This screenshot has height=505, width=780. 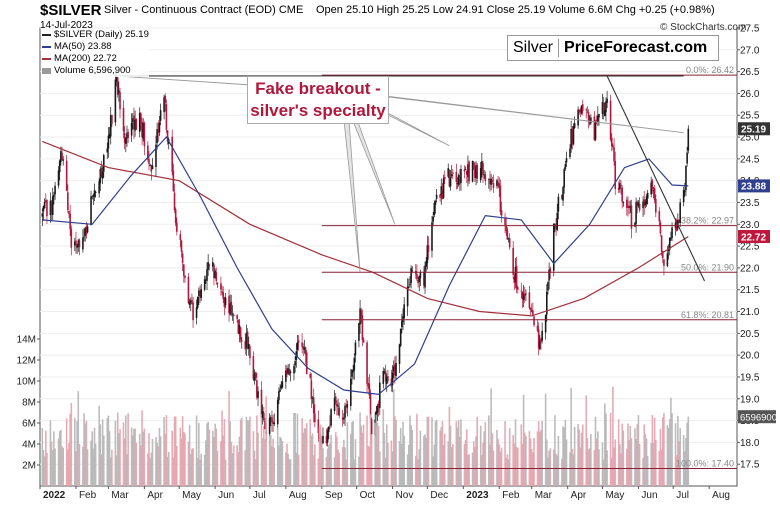 I want to click on price-tick-label: 18.0, so click(x=750, y=443).